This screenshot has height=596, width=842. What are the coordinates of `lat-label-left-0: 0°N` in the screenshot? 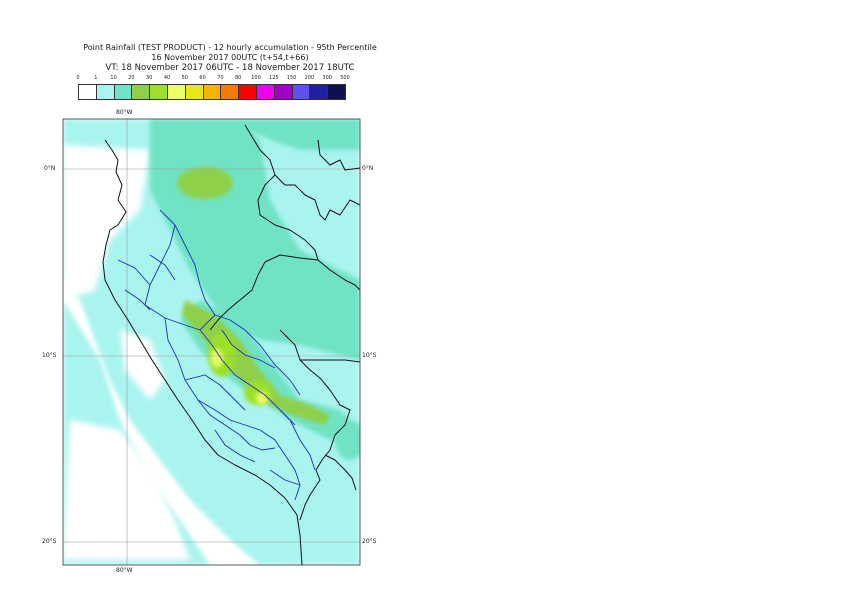 It's located at (50, 168).